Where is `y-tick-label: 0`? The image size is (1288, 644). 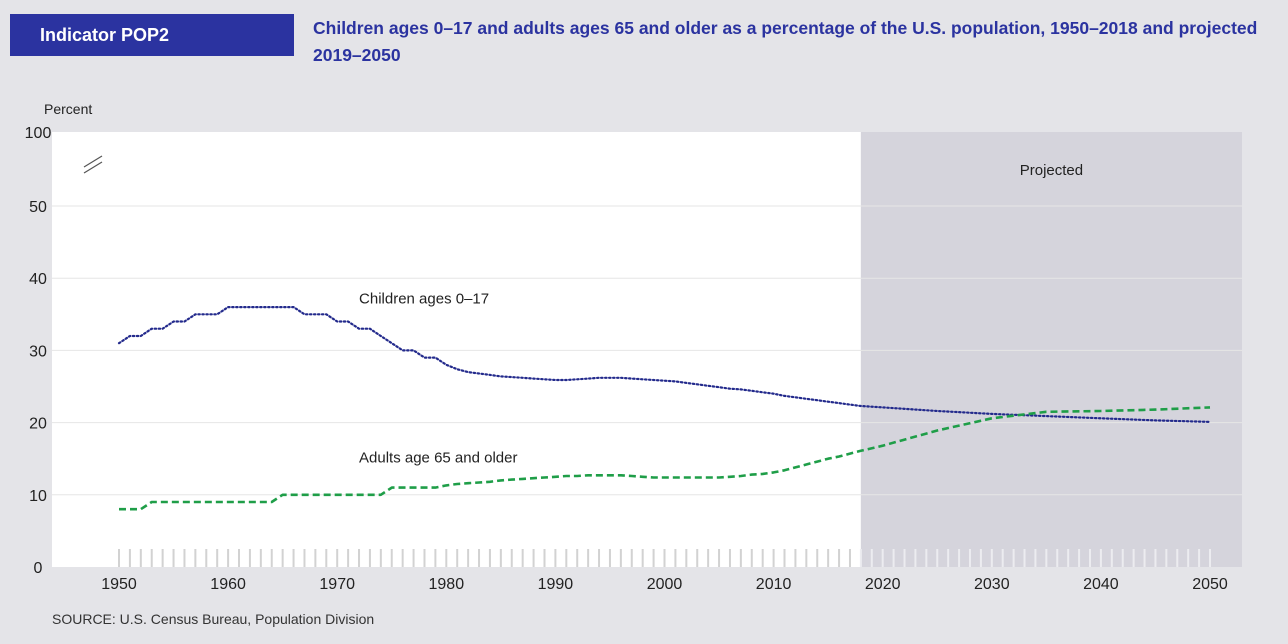 y-tick-label: 0 is located at coordinates (38, 568).